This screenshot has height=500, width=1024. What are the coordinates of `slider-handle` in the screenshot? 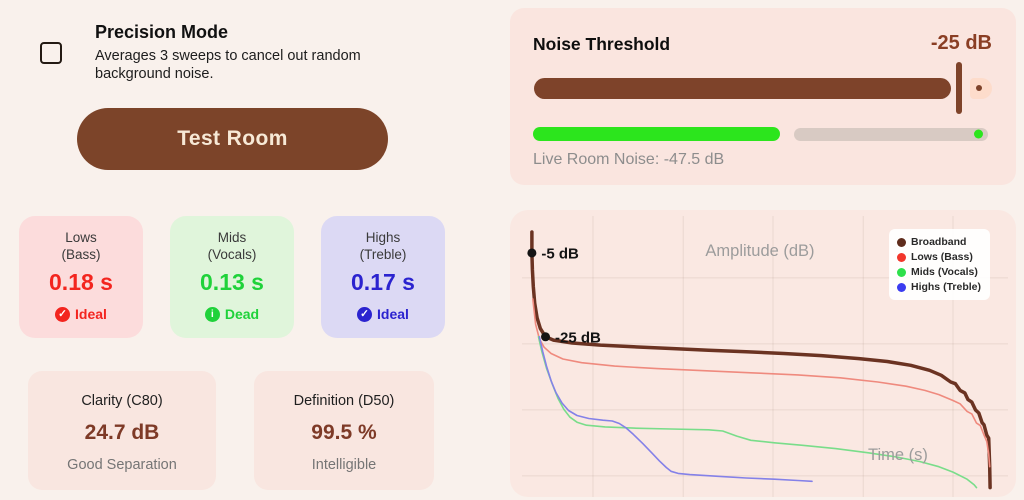 It's located at (958, 88).